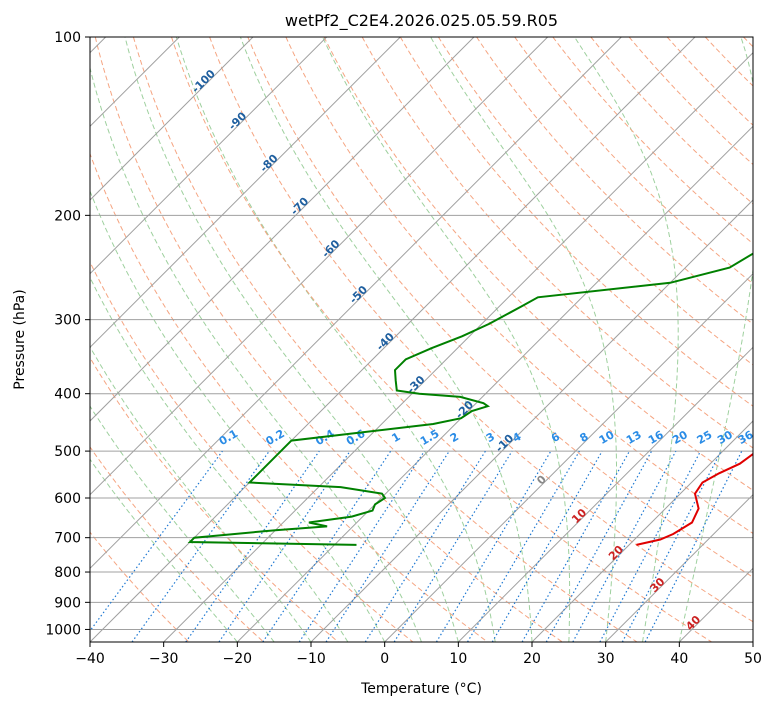 This screenshot has width=775, height=708. I want to click on x-tick-label: −40, so click(90, 659).